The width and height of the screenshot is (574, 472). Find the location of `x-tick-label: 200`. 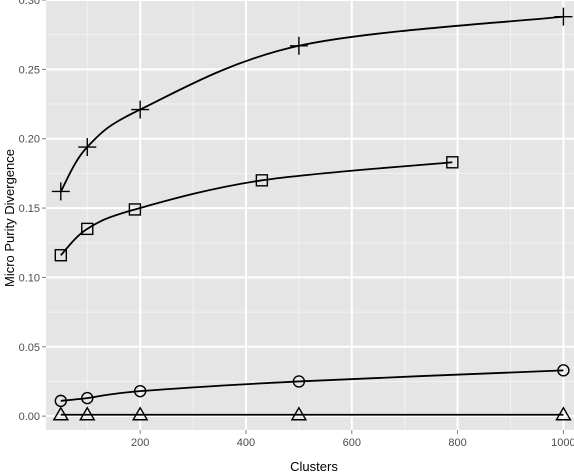

x-tick-label: 200 is located at coordinates (140, 443).